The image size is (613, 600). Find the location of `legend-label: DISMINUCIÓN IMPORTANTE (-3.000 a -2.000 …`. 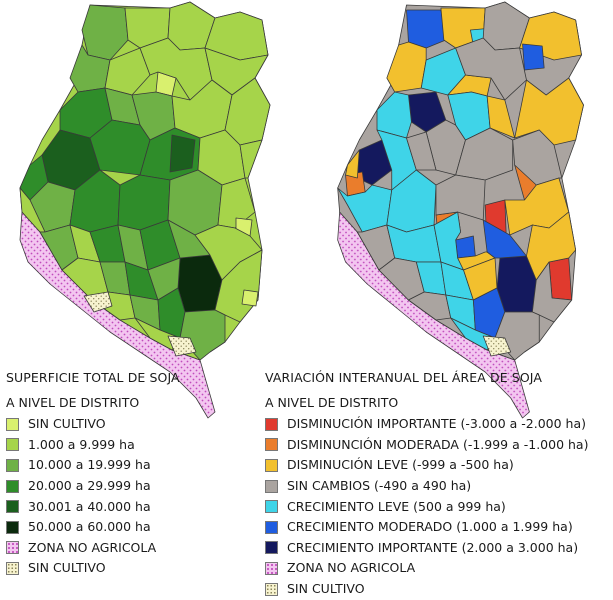

legend-label: DISMINUCIÓN IMPORTANTE (-3.000 a -2.000 … is located at coordinates (436, 424).